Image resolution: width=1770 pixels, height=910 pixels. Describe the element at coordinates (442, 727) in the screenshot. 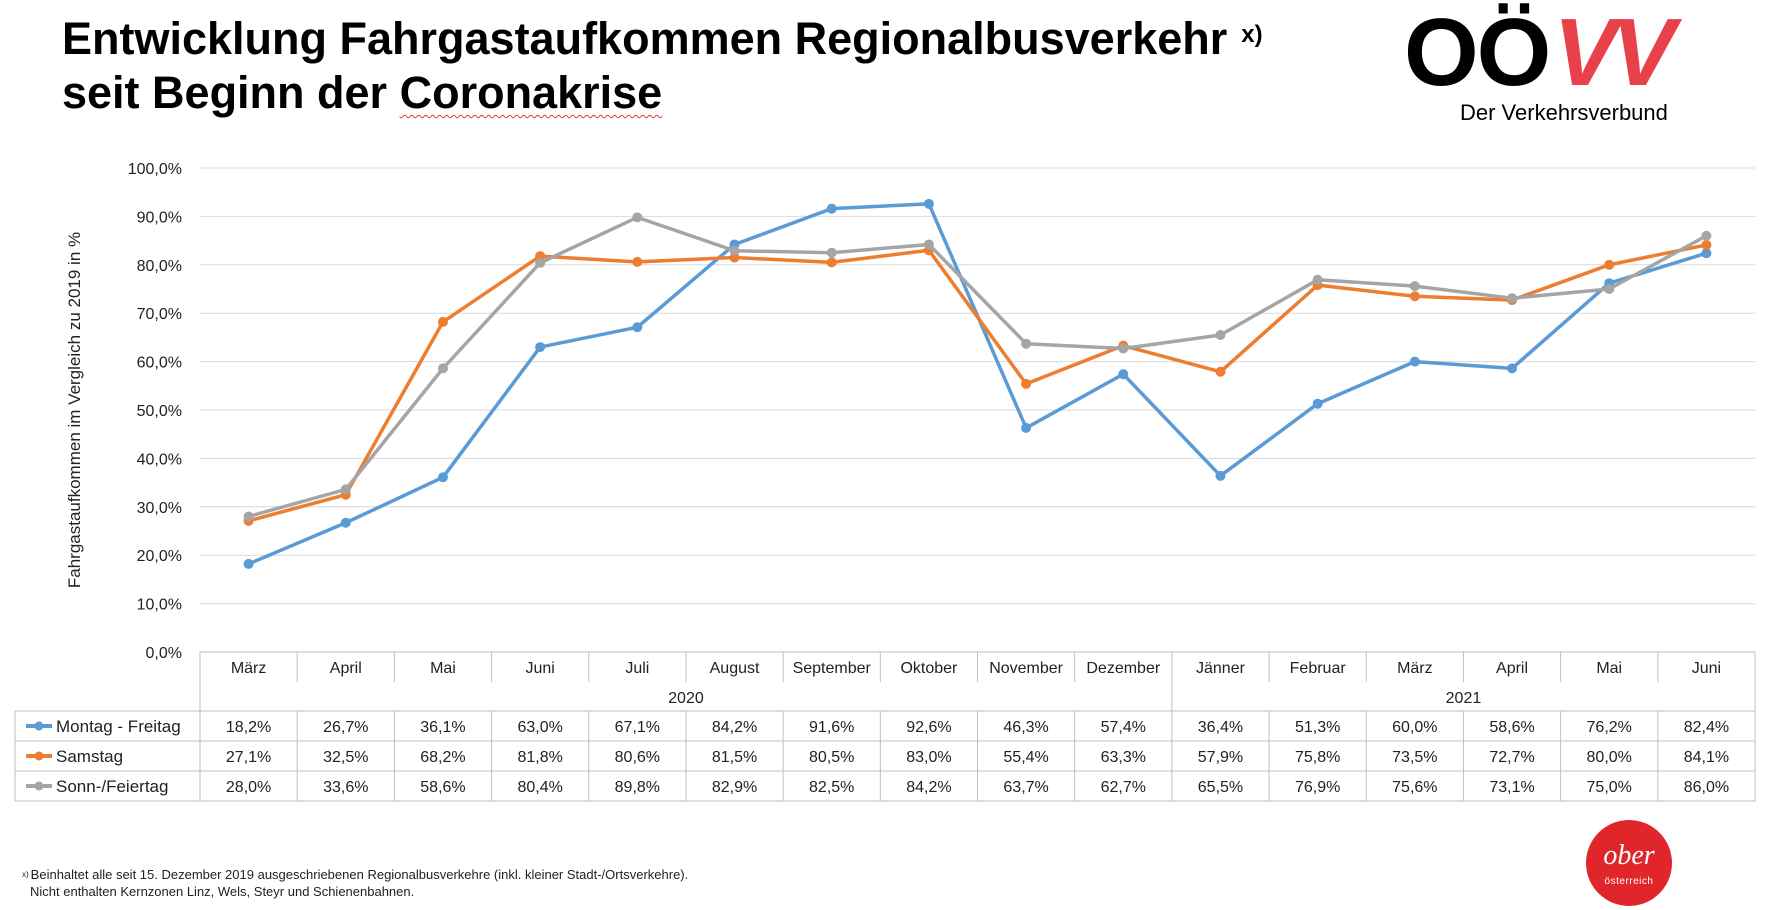

I see `data-table-cell: 36,1%` at that location.